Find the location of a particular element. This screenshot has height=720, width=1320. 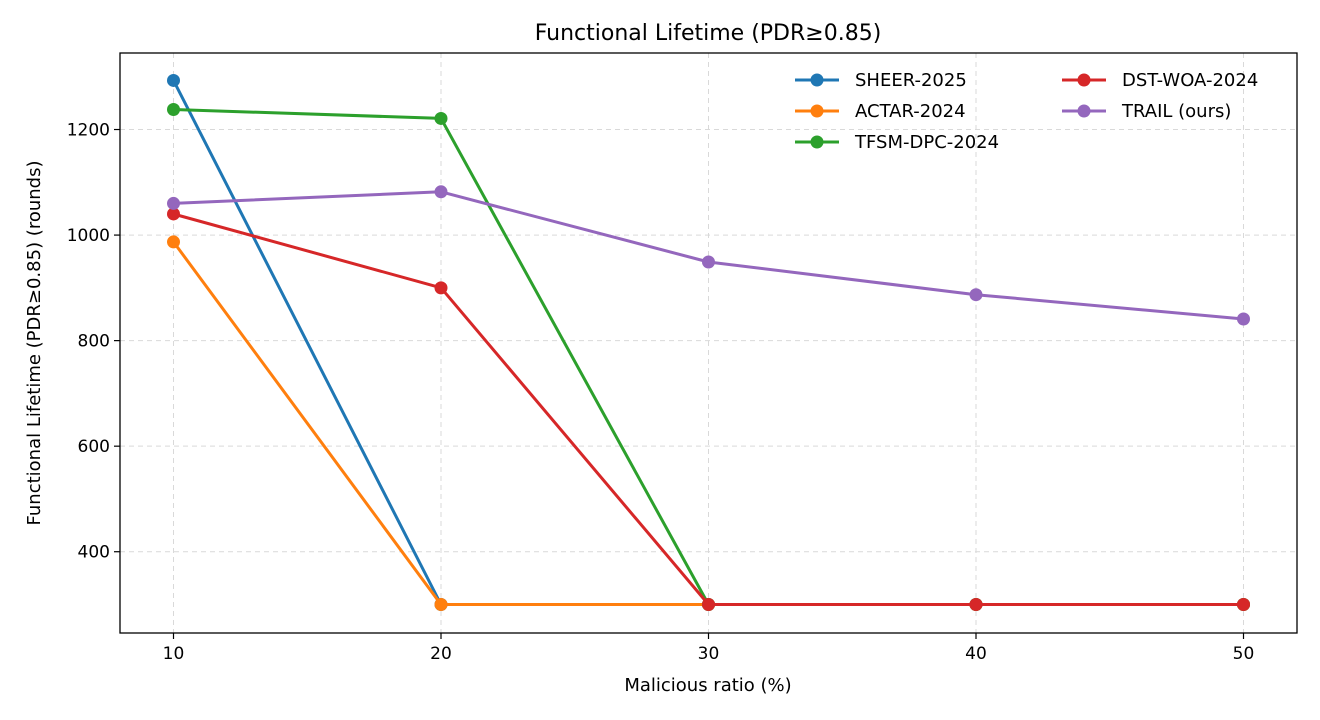

y-tick-label: 1000 is located at coordinates (88, 236).